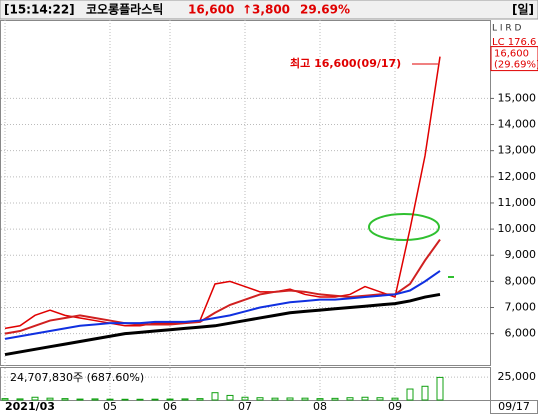 This screenshot has height=418, width=538. Describe the element at coordinates (266, 10) in the screenshot. I see `change: ↑3,800` at that location.